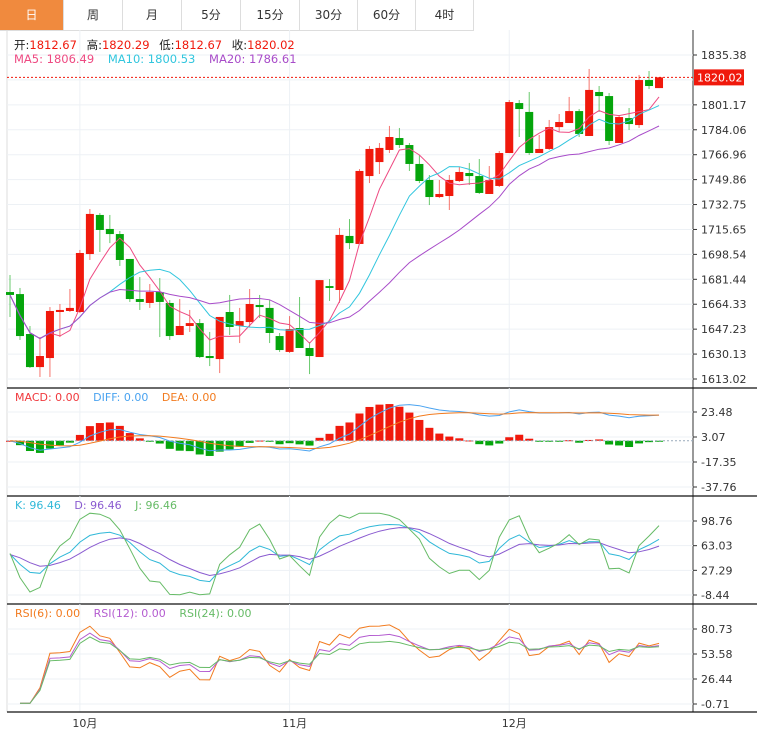 This screenshot has height=744, width=757. I want to click on k-line, so click(334, 553).